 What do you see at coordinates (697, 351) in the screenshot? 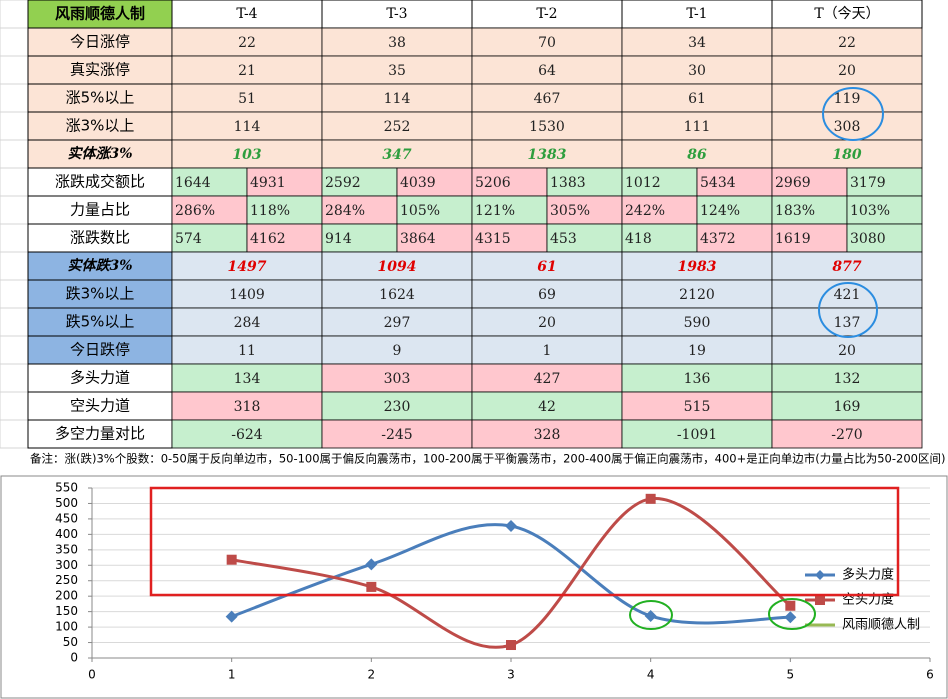
I see `cell-text: 19` at bounding box center [697, 351].